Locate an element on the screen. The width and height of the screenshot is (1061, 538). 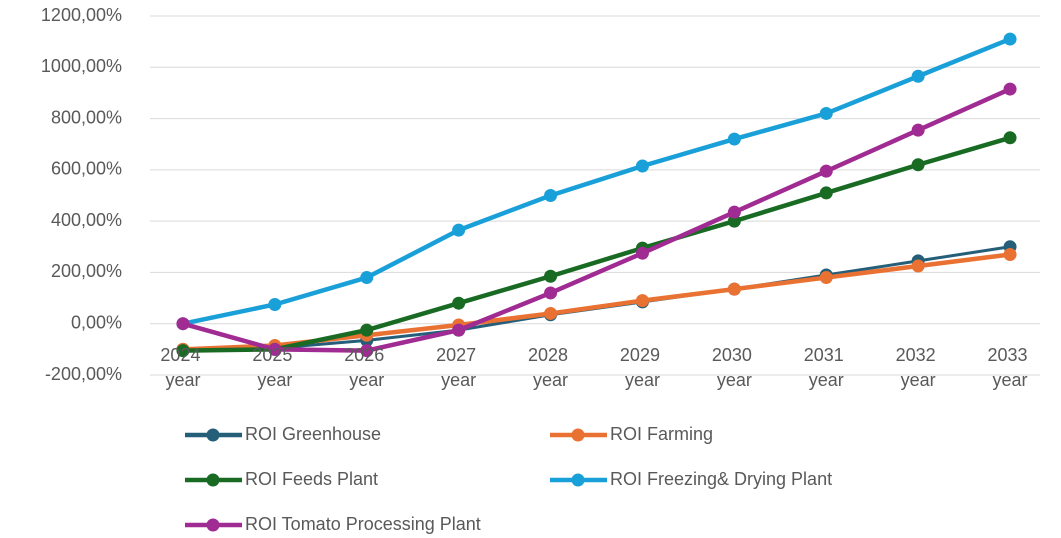
x-tick-label: 2029 year is located at coordinates (642, 367).